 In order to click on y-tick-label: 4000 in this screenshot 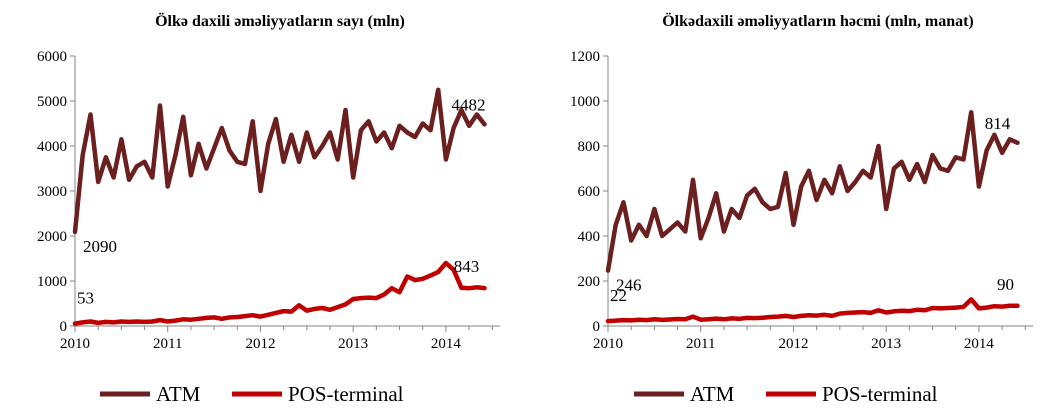, I will do `click(52, 147)`.